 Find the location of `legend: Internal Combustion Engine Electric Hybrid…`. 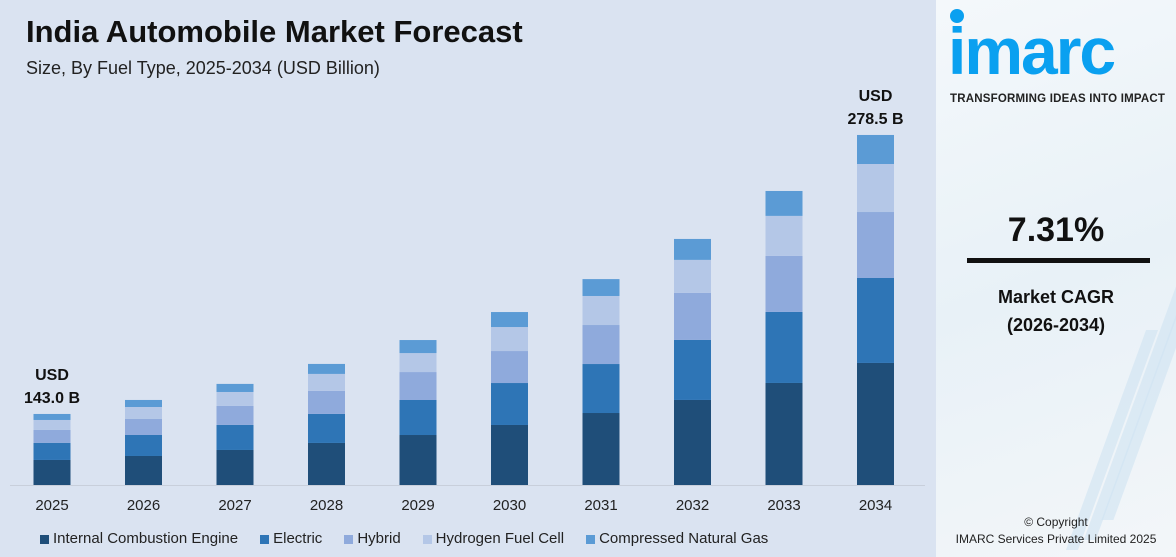

legend: Internal Combustion Engine Electric Hybrid… is located at coordinates (415, 539).